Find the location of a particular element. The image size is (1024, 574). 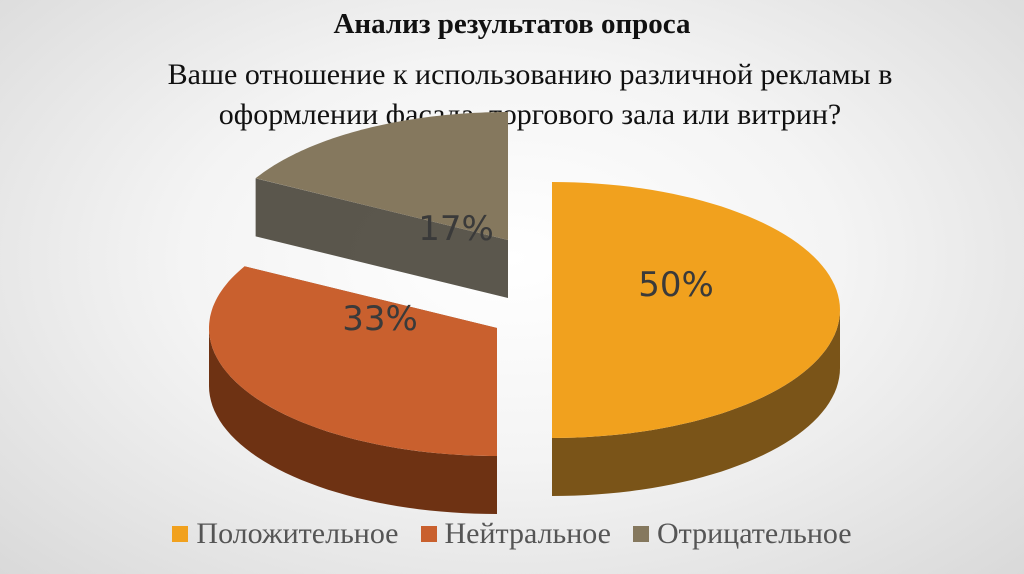

data-label-negative: 17% is located at coordinates (456, 229).